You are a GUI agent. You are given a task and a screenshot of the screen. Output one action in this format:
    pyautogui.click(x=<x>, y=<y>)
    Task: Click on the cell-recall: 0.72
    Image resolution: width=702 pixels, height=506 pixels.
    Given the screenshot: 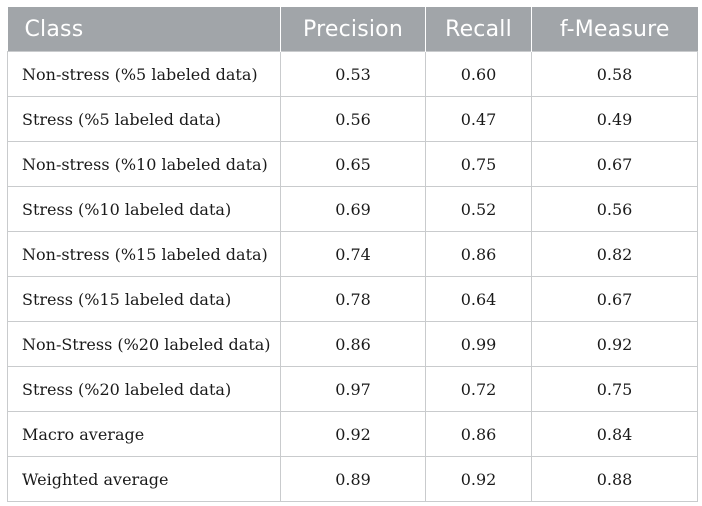 What is the action you would take?
    pyautogui.click(x=478, y=389)
    